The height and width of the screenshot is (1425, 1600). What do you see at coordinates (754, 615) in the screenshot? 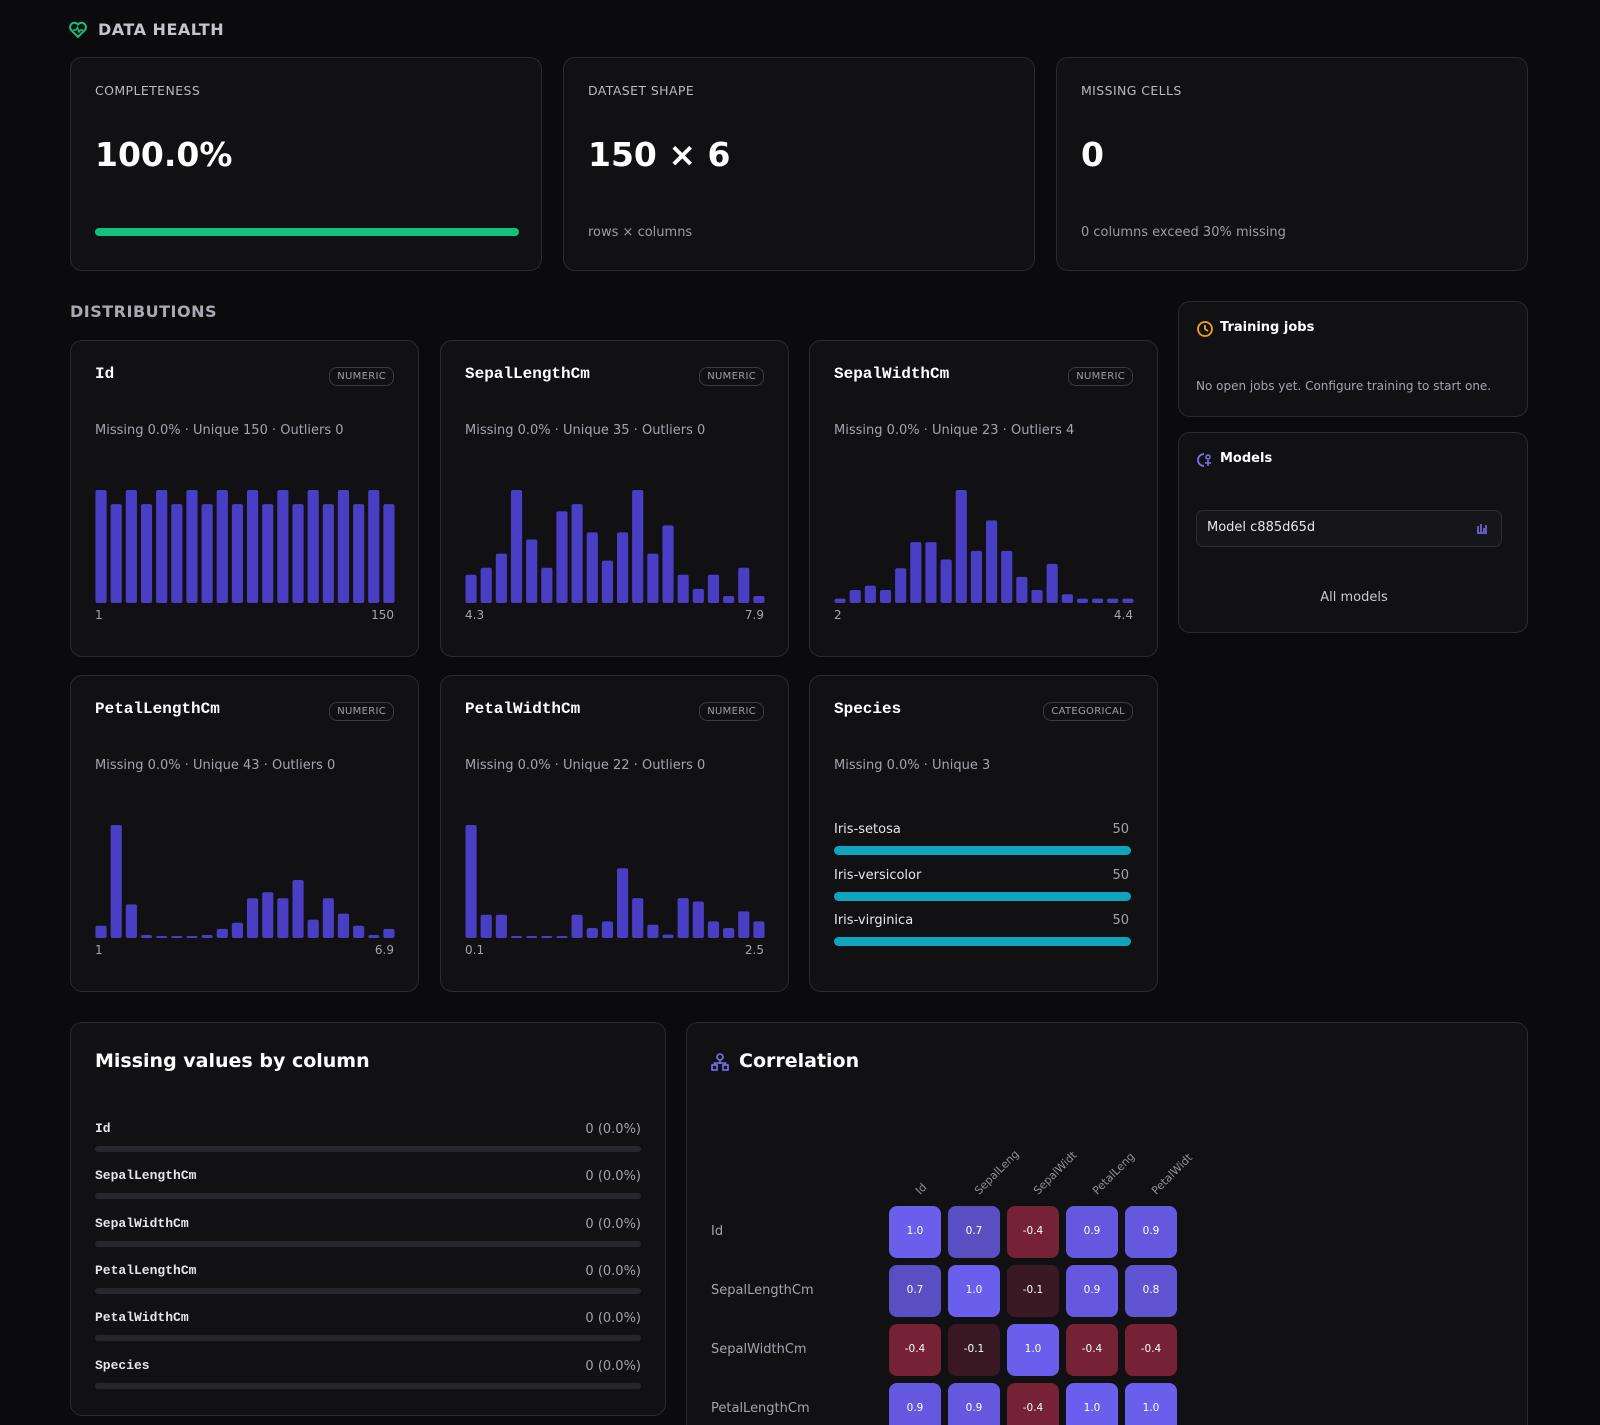
I see `range-max: 7.9` at bounding box center [754, 615].